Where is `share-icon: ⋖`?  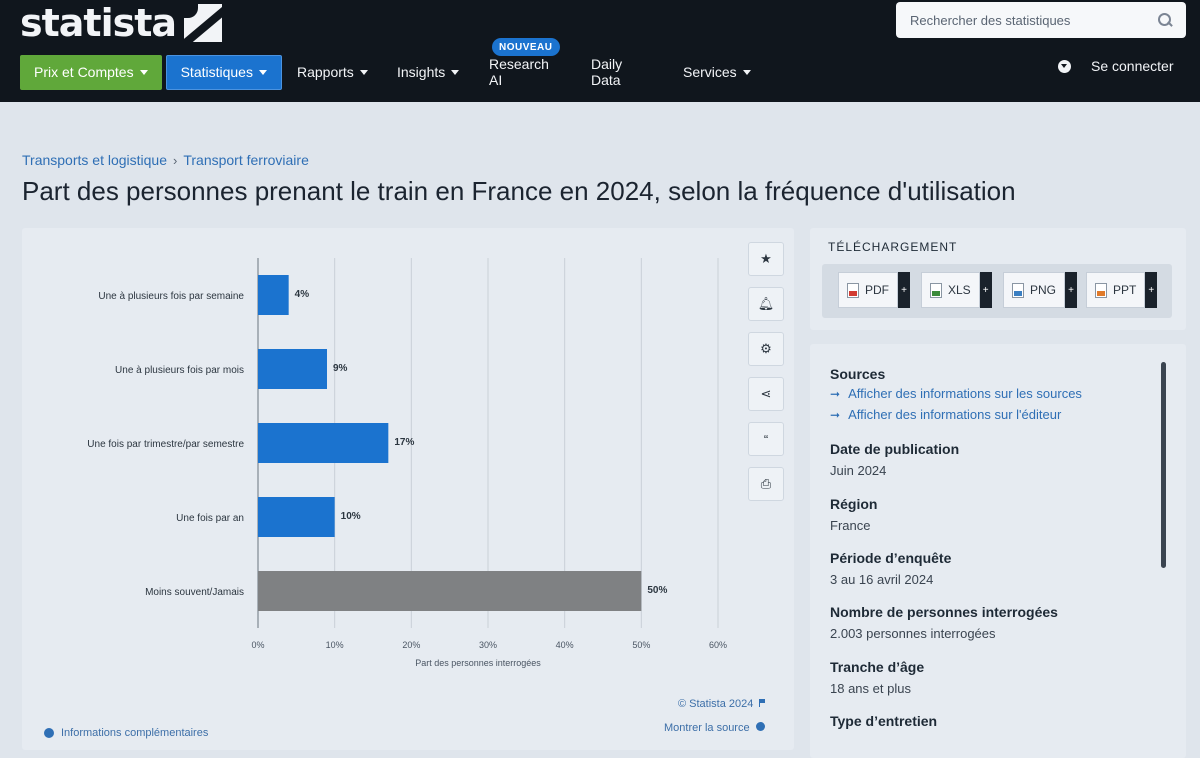
share-icon: ⋖ is located at coordinates (766, 393).